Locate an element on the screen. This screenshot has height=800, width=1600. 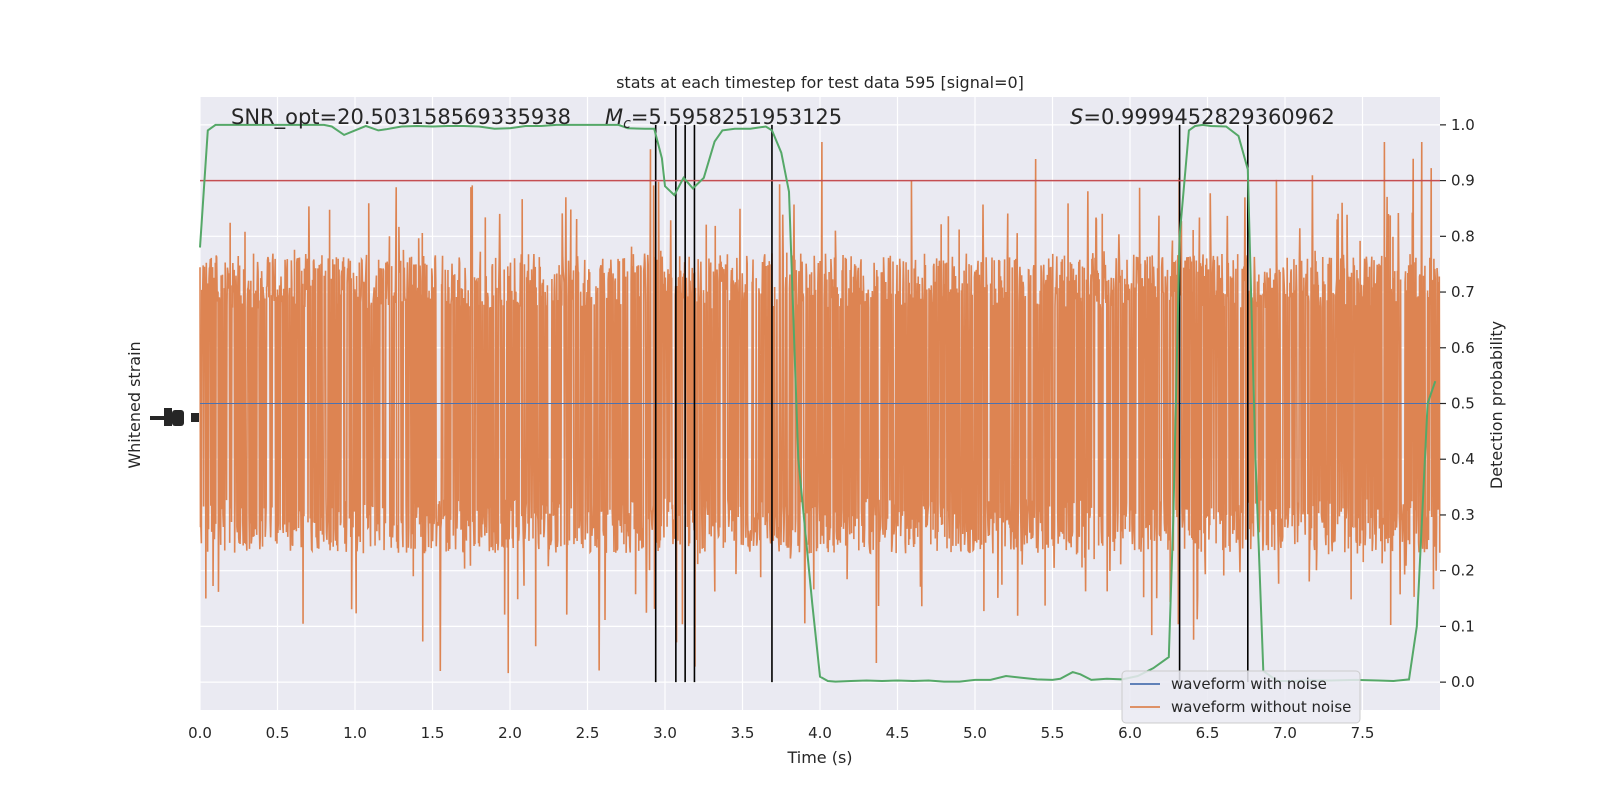
y-right-tick-label: 1.0 is located at coordinates (1463, 125).